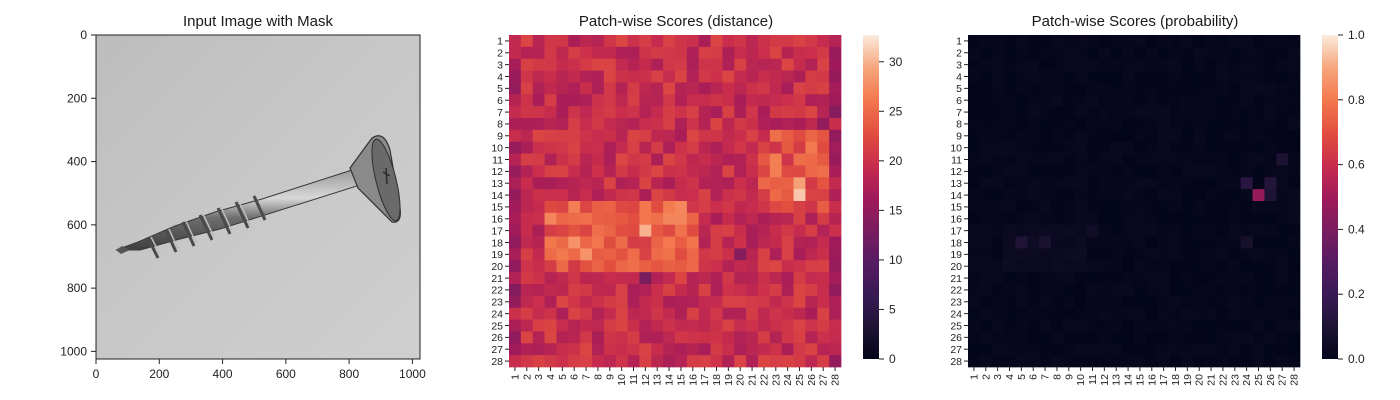  Describe the element at coordinates (956, 160) in the screenshot. I see `heatmap-ytick-label: 11` at that location.